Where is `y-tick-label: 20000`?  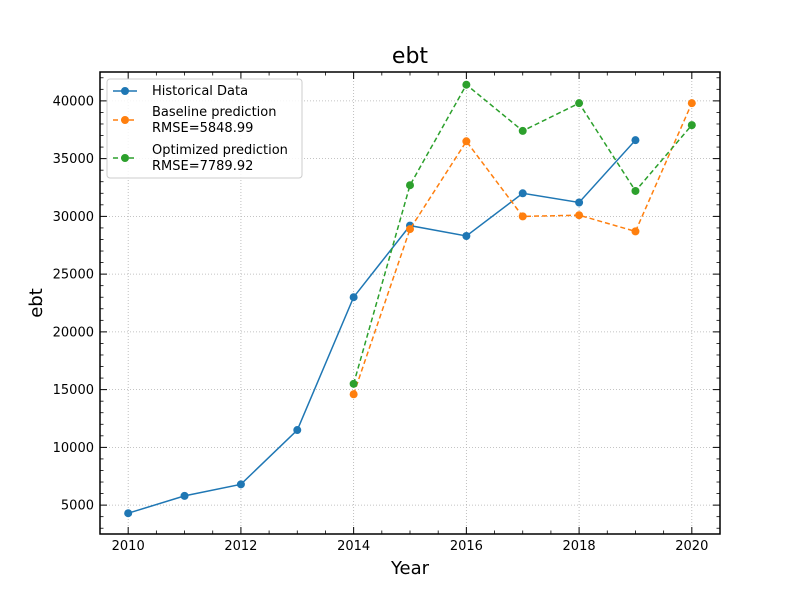 y-tick-label: 20000 is located at coordinates (73, 332).